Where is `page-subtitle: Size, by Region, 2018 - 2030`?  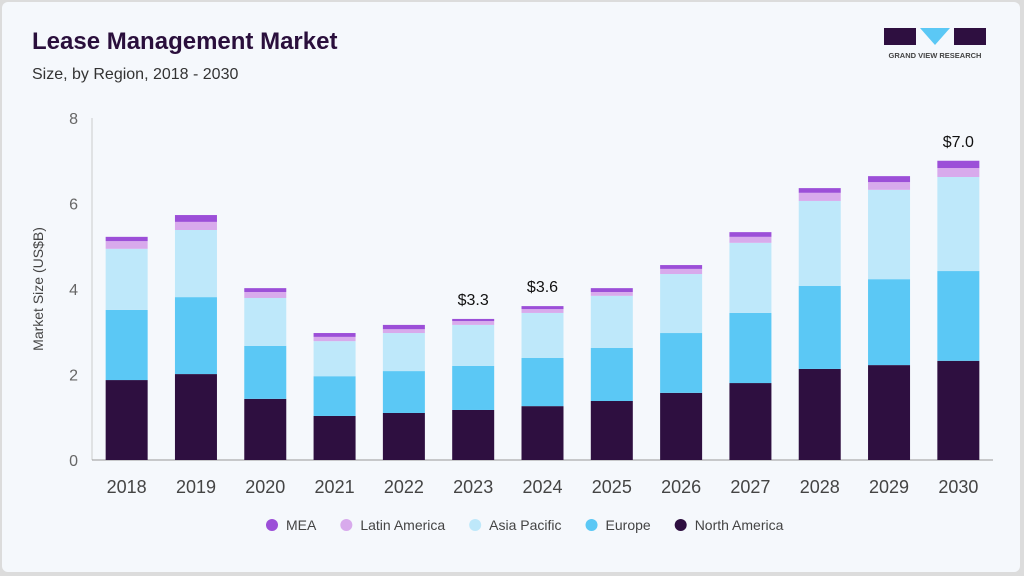 page-subtitle: Size, by Region, 2018 - 2030 is located at coordinates (135, 74).